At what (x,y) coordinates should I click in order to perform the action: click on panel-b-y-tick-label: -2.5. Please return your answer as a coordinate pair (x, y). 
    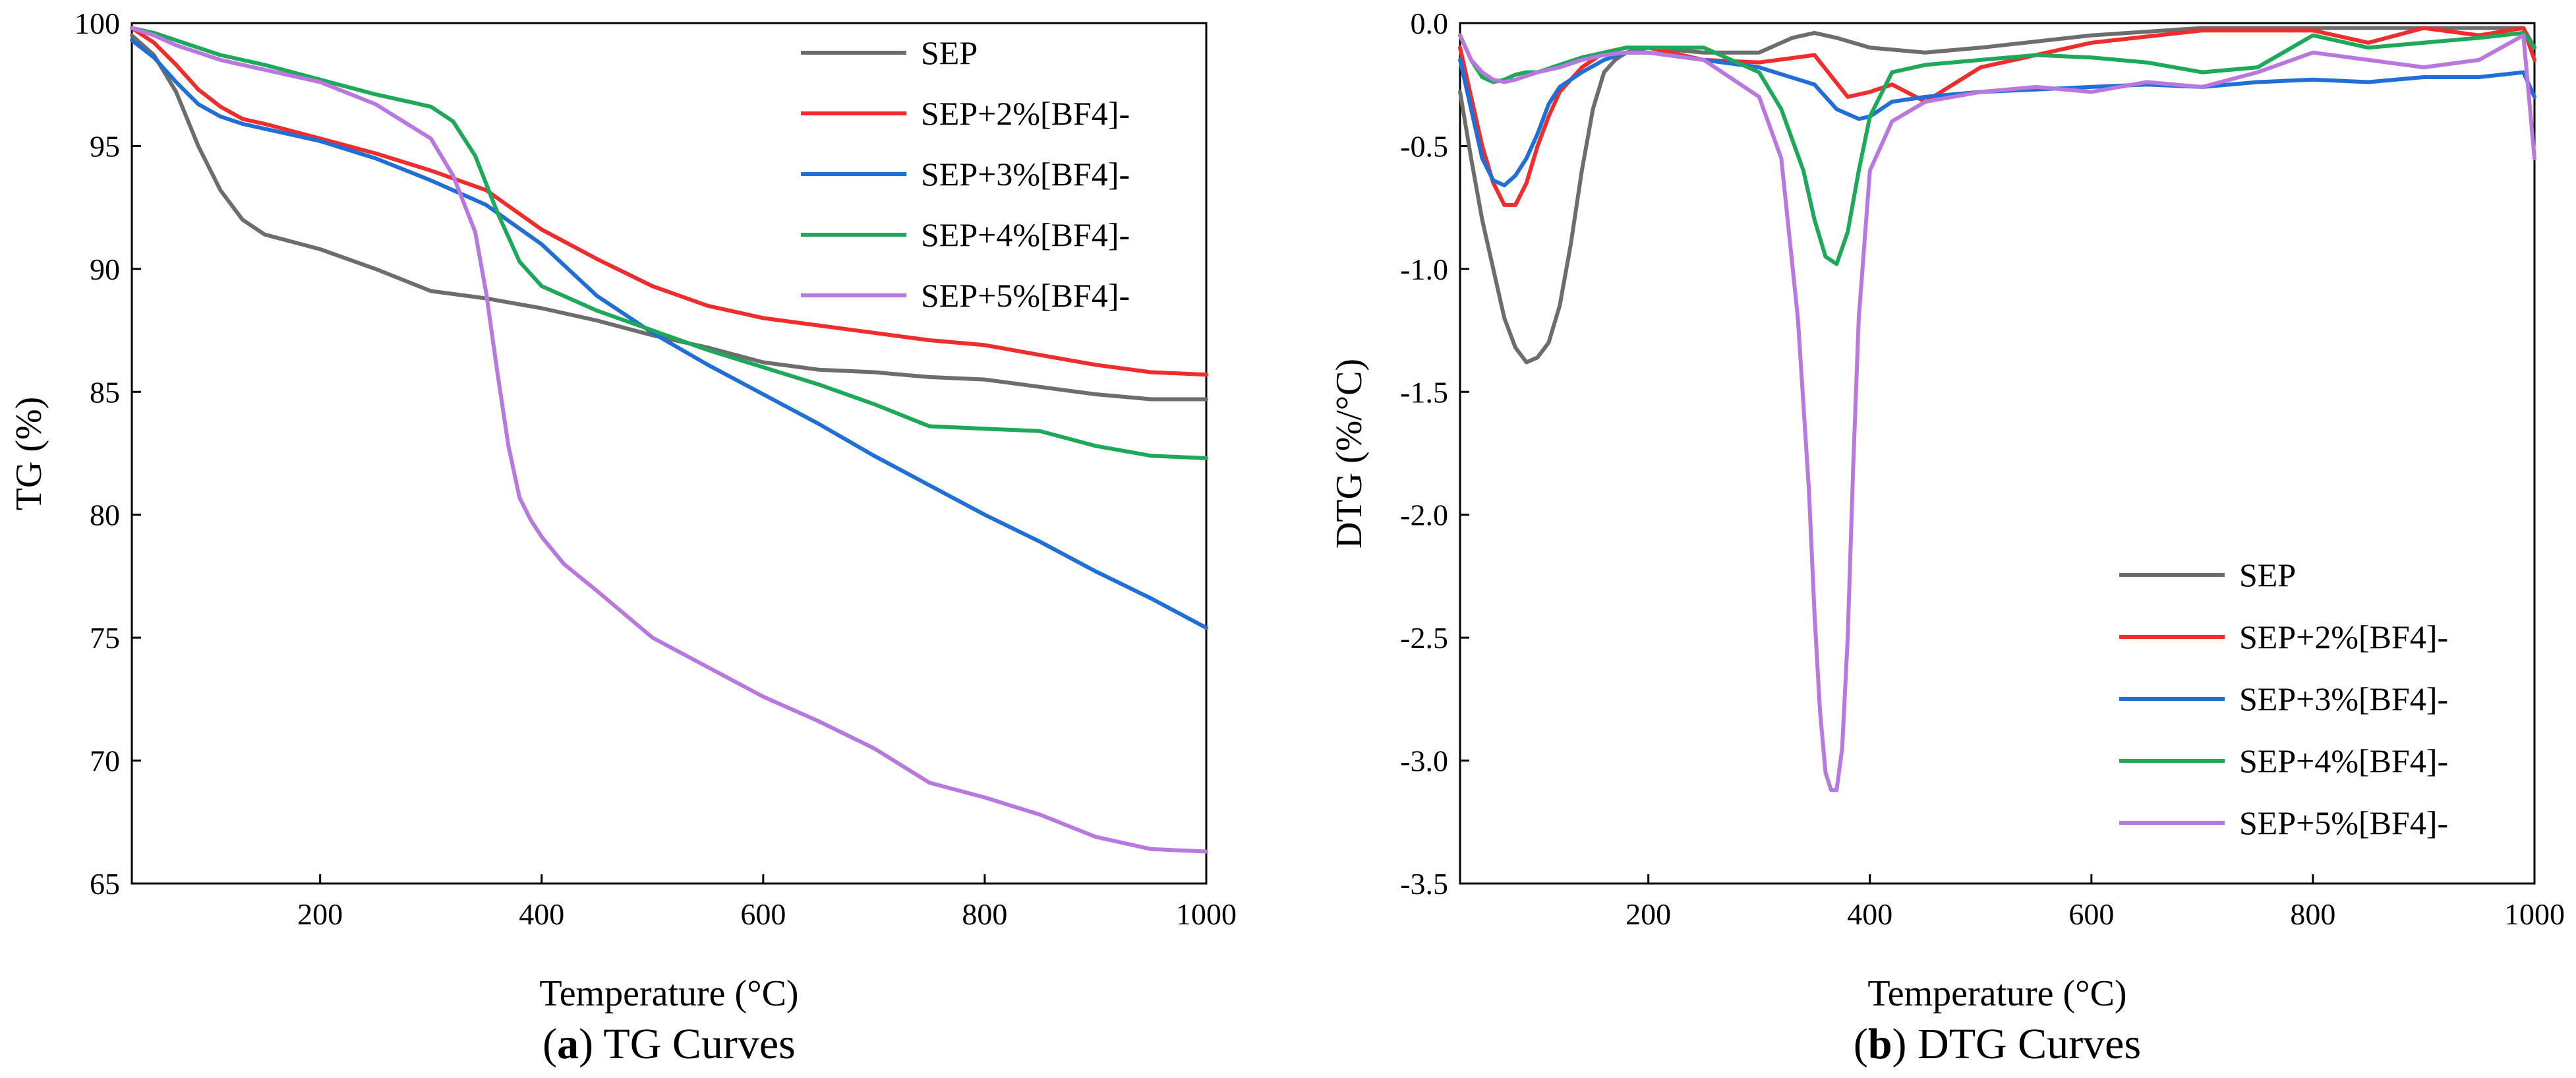
    Looking at the image, I should click on (1424, 638).